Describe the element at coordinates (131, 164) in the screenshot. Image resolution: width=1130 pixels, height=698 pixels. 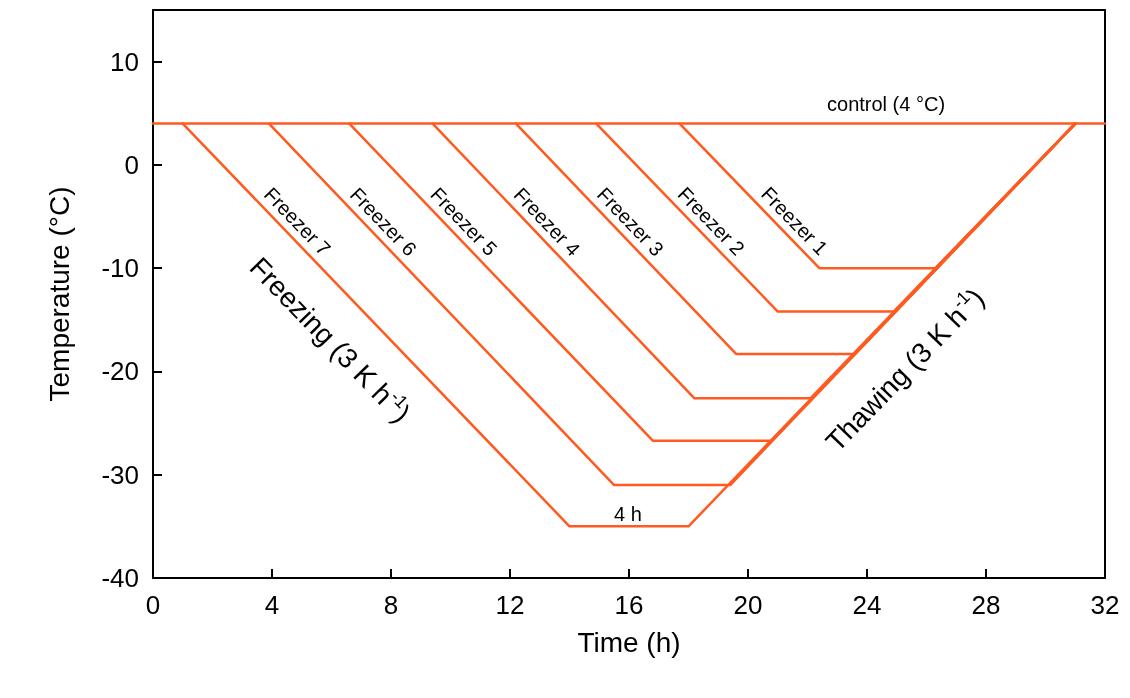
I see `y-tick-label: 0` at that location.